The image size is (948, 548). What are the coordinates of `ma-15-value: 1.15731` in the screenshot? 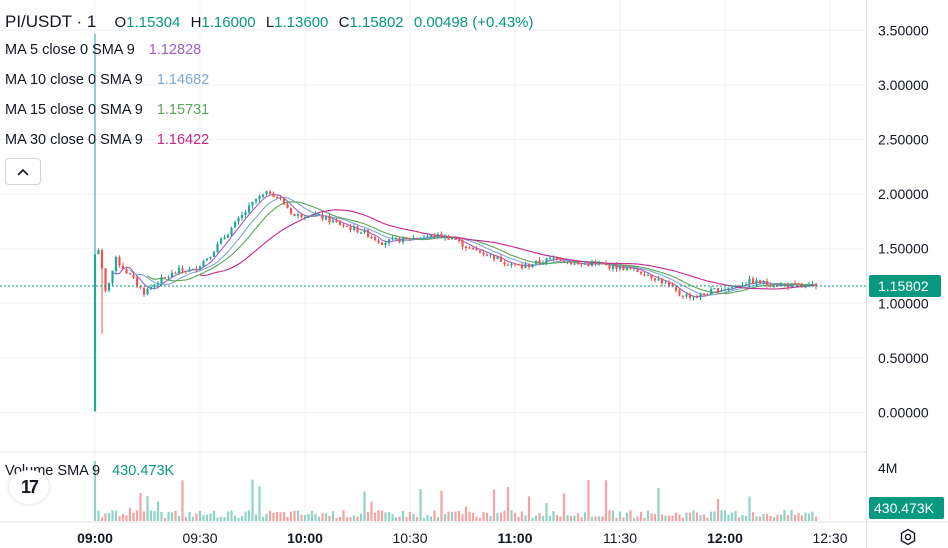 It's located at (183, 110).